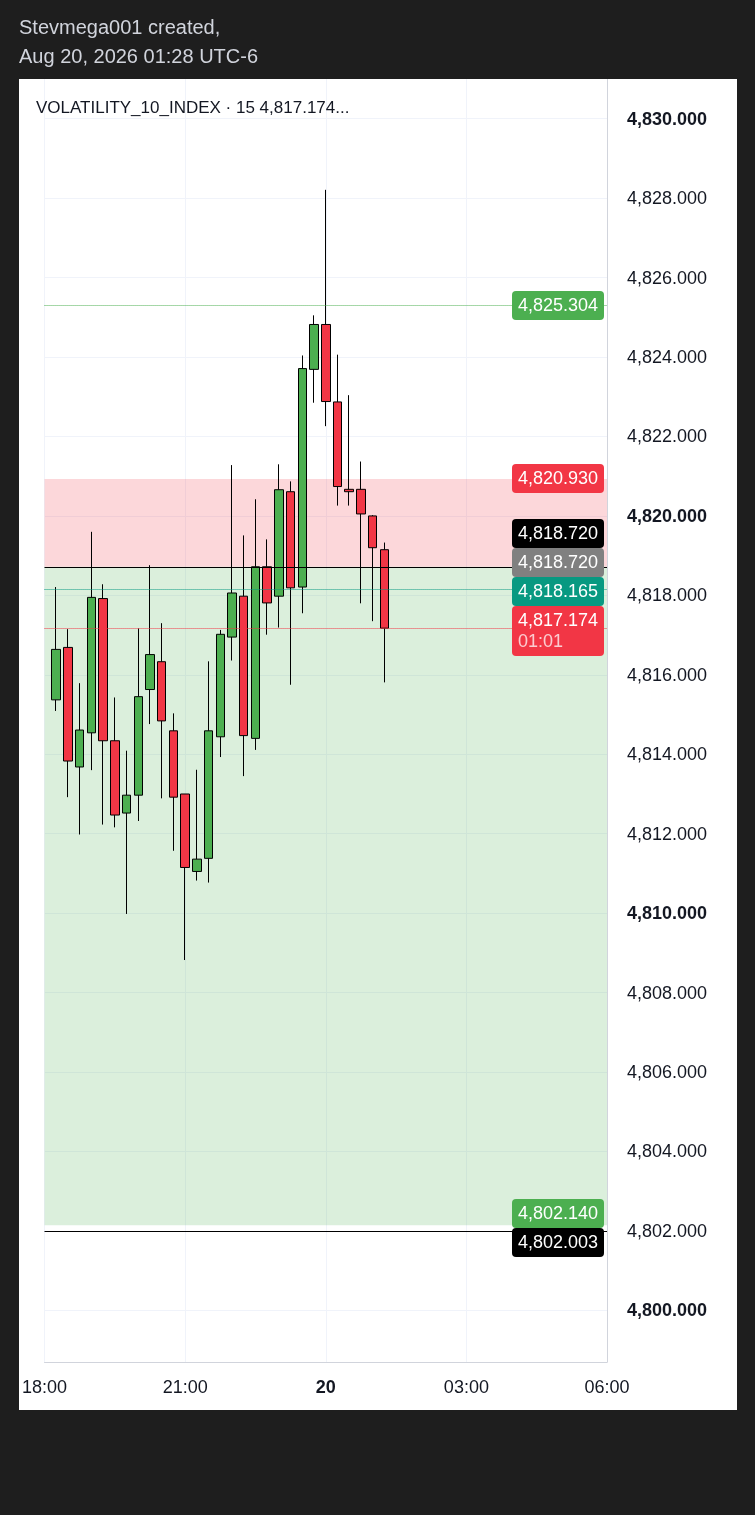 The image size is (755, 1515). I want to click on y-tick-label: 4,824.000, so click(667, 357).